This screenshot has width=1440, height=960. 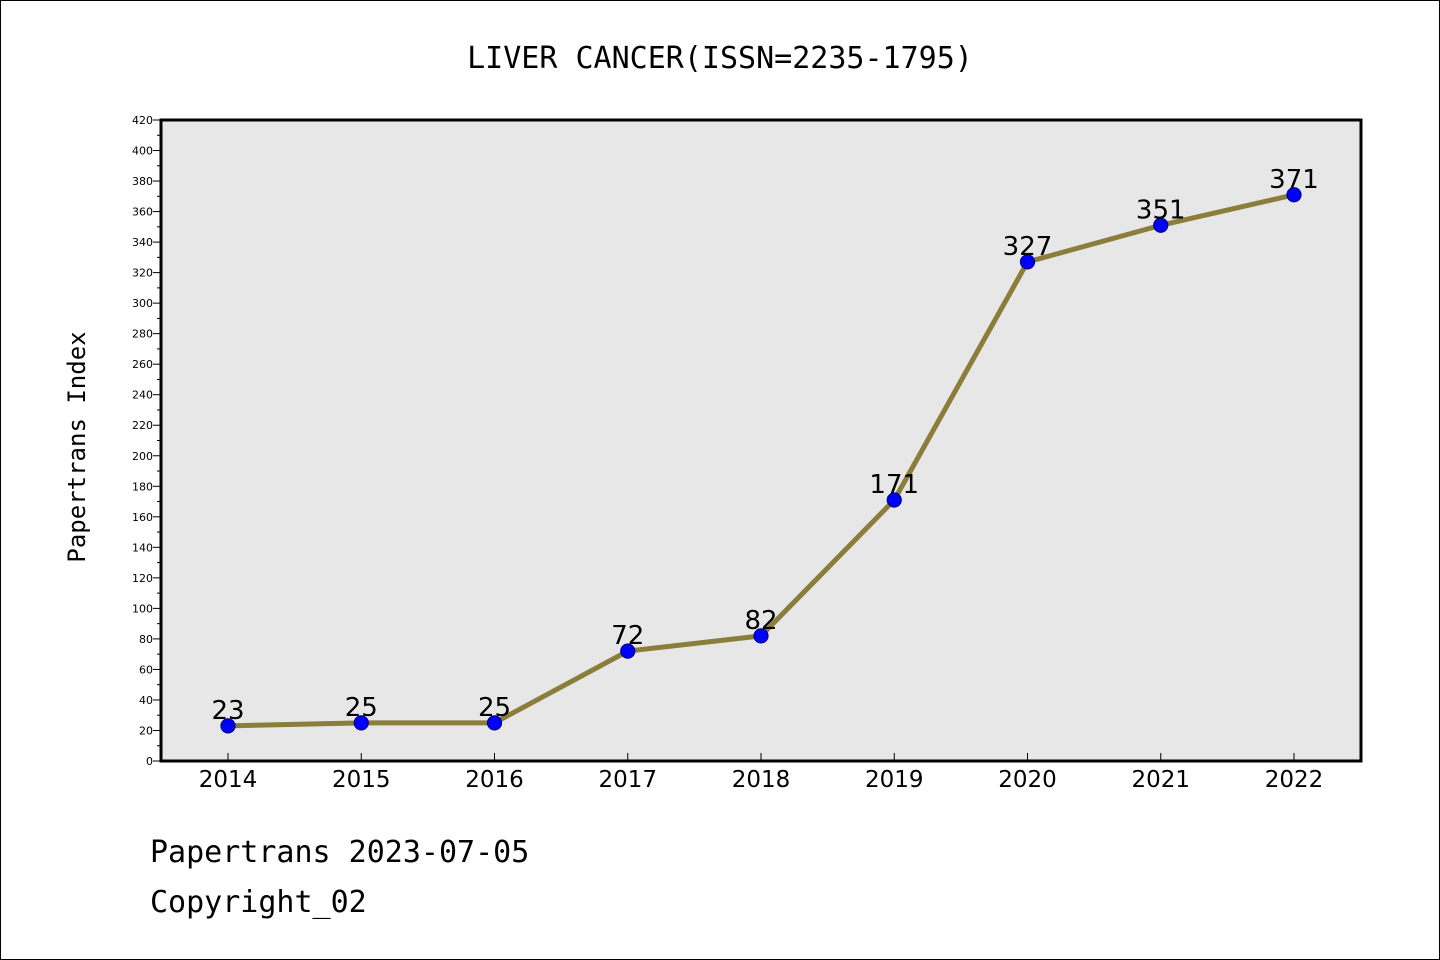 What do you see at coordinates (1294, 780) in the screenshot?
I see `x-tick-label: 2022` at bounding box center [1294, 780].